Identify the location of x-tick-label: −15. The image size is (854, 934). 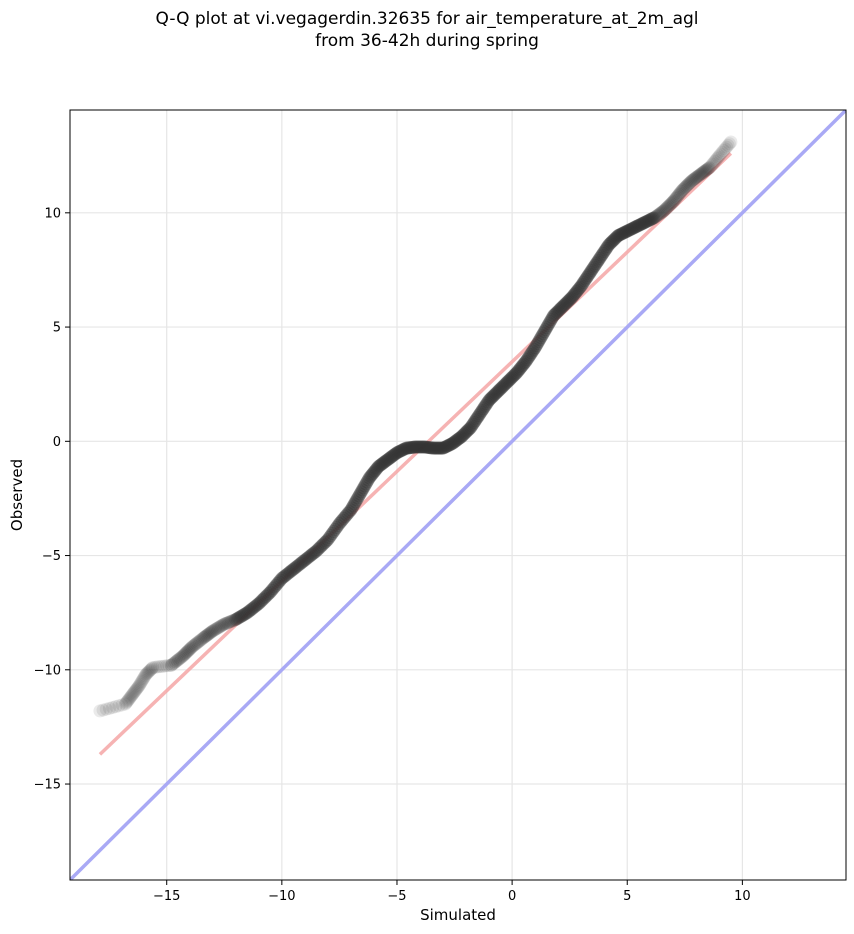
(166, 896).